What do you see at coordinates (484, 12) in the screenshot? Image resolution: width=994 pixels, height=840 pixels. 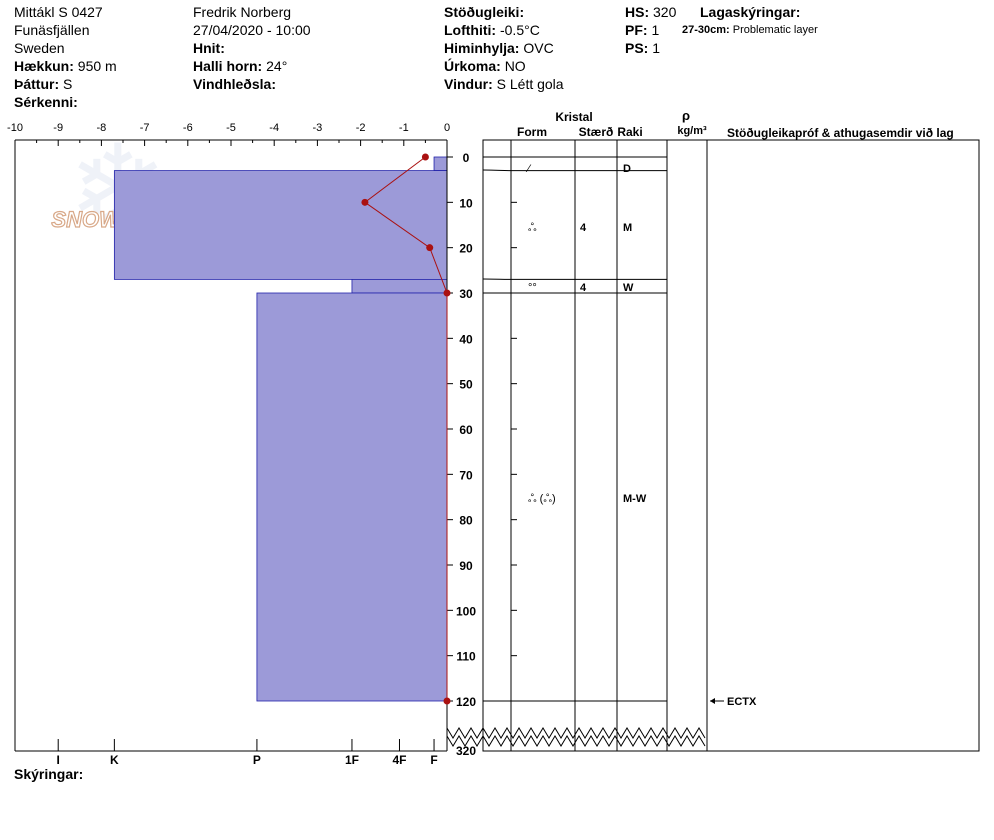 I see `header-col3-key: Stöðugleiki:` at bounding box center [484, 12].